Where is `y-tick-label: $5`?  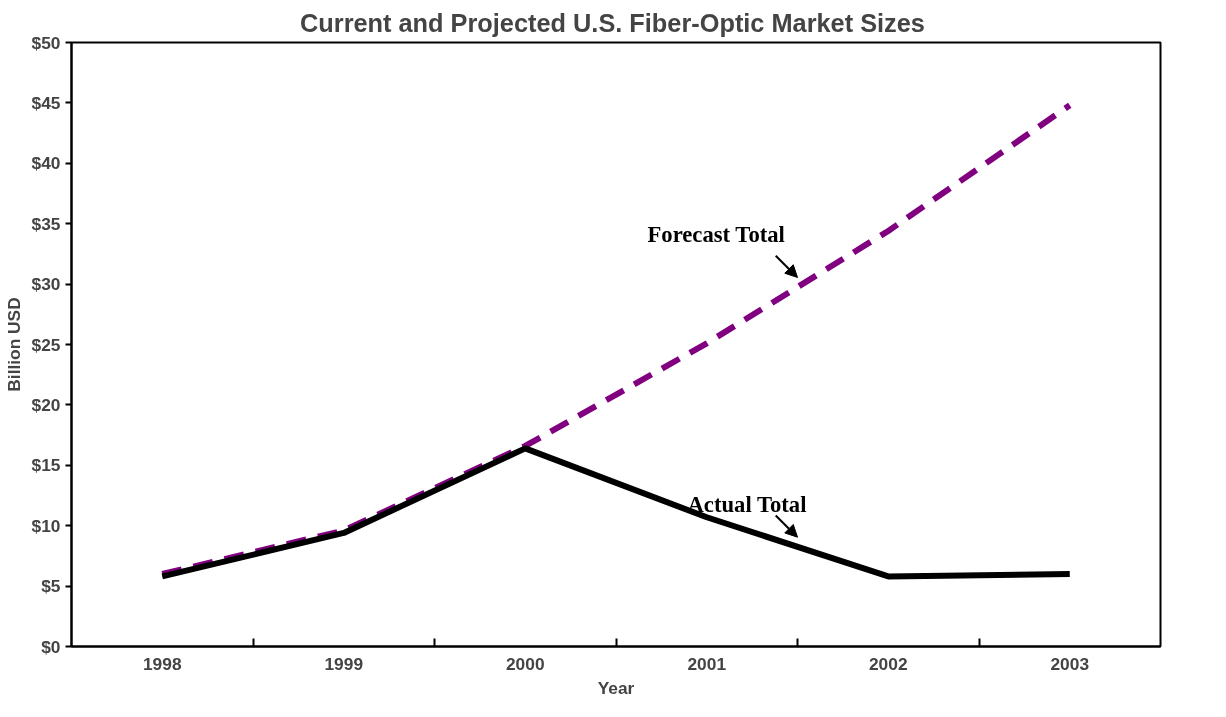
y-tick-label: $5 is located at coordinates (51, 586).